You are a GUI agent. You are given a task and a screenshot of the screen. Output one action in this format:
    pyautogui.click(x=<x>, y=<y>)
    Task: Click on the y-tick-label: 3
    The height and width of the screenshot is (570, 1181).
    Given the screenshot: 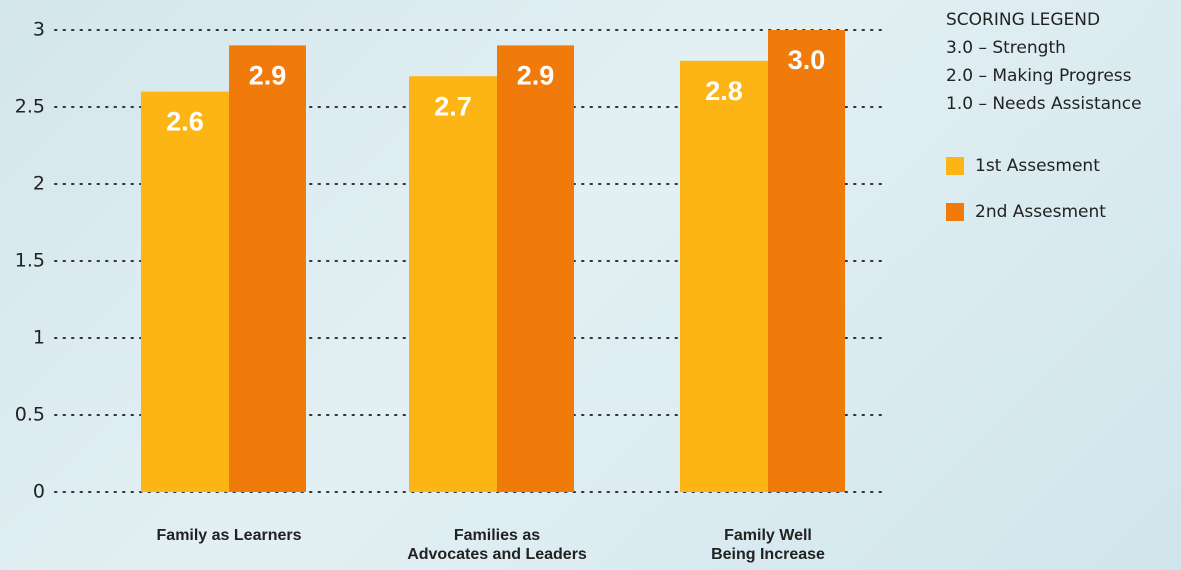 What is the action you would take?
    pyautogui.click(x=39, y=30)
    